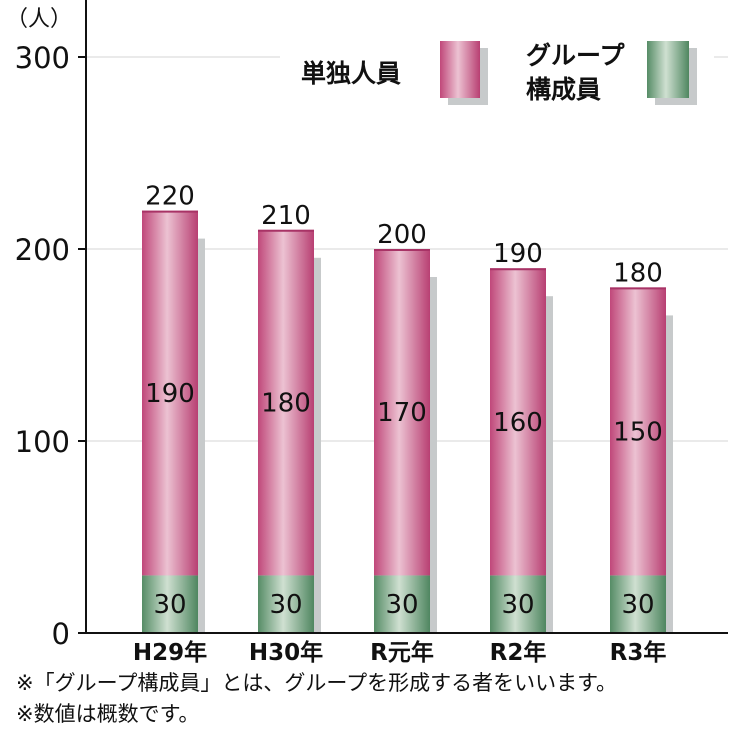 Image resolution: width=754 pixels, height=737 pixels. Describe the element at coordinates (39, 19) in the screenshot. I see `unit-label: （人）` at that location.